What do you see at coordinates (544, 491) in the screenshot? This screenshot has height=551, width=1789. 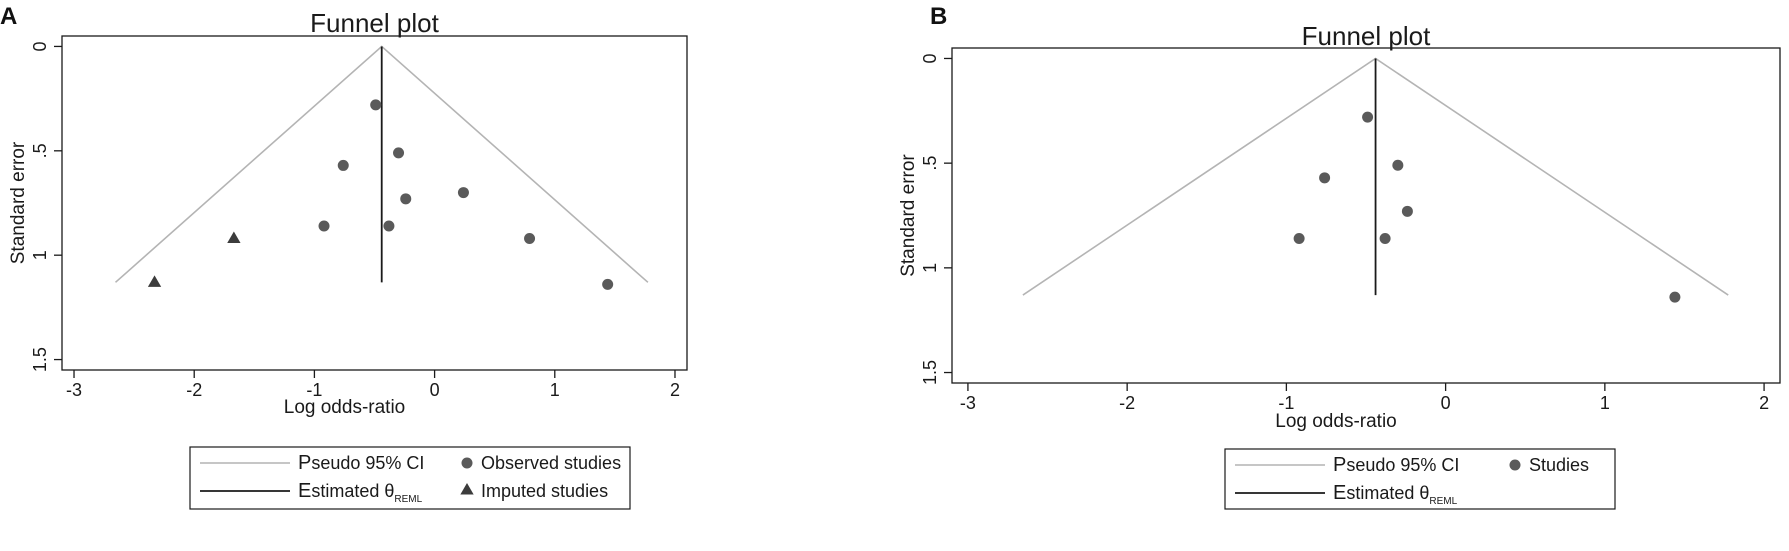 I see `legend-imputed-label: Imputed studies` at bounding box center [544, 491].